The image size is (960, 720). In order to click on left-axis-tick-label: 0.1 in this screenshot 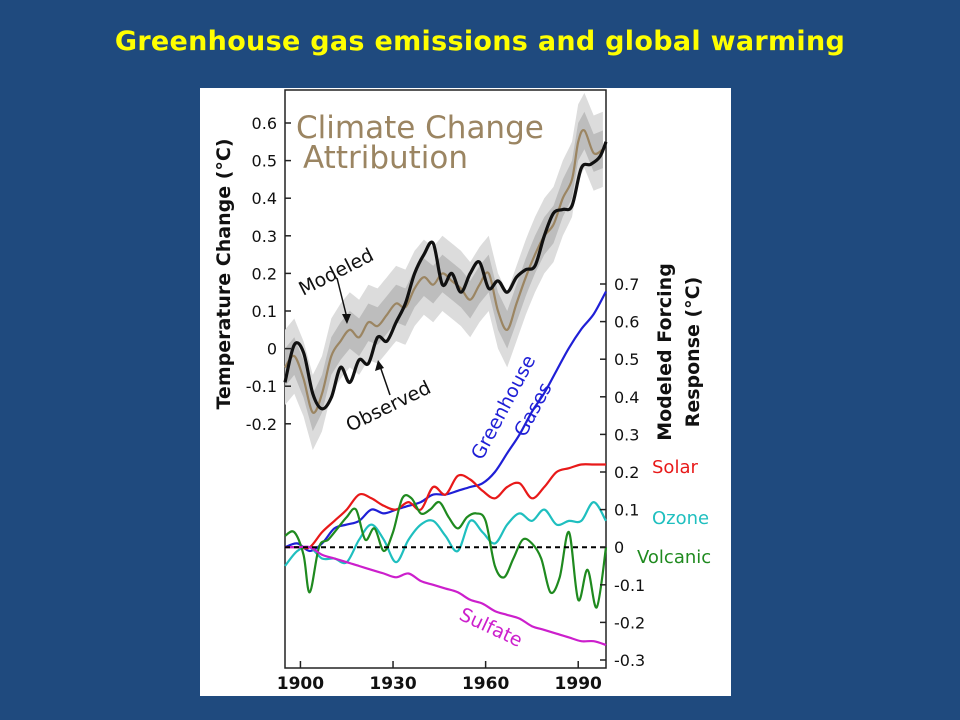, I will do `click(264, 311)`.